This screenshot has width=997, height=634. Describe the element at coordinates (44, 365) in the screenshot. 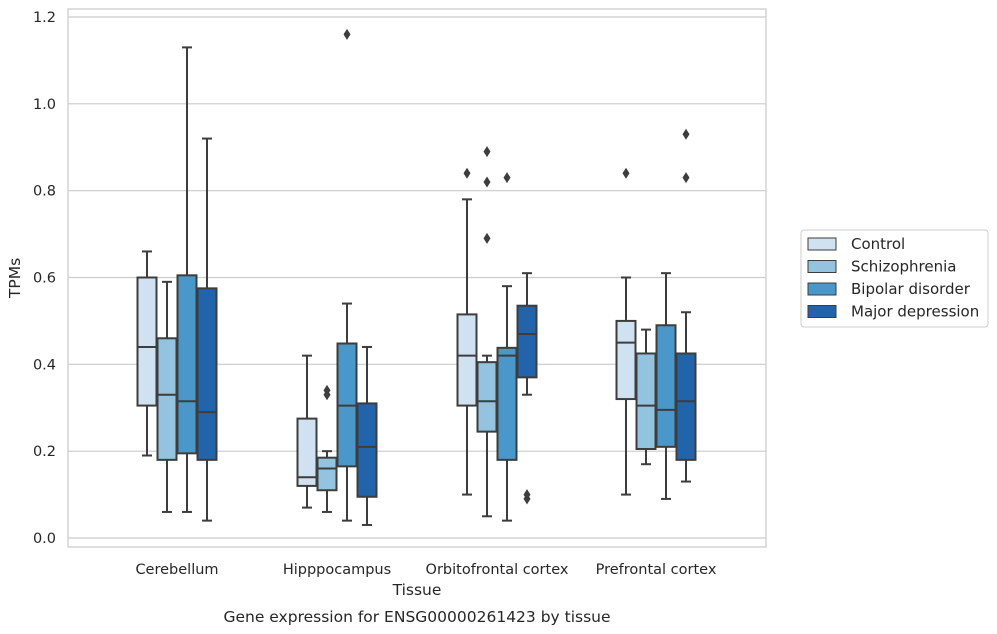

I see `y-tick-label: 0.4` at that location.